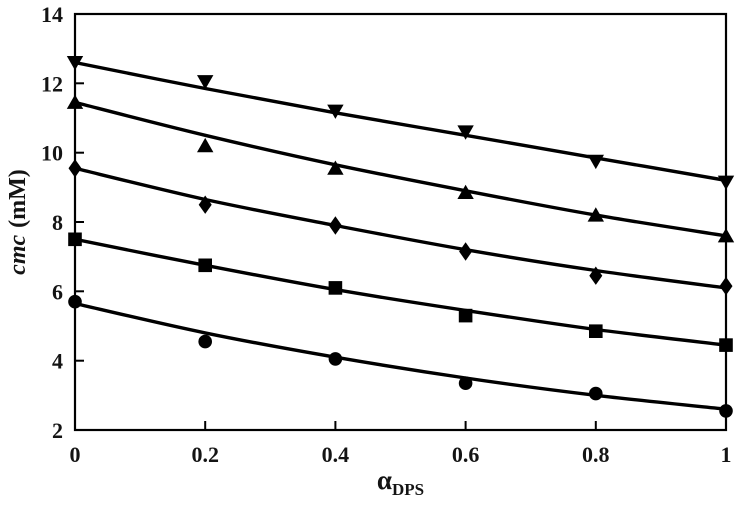  I want to click on x-tick-label: 0.4, so click(336, 454).